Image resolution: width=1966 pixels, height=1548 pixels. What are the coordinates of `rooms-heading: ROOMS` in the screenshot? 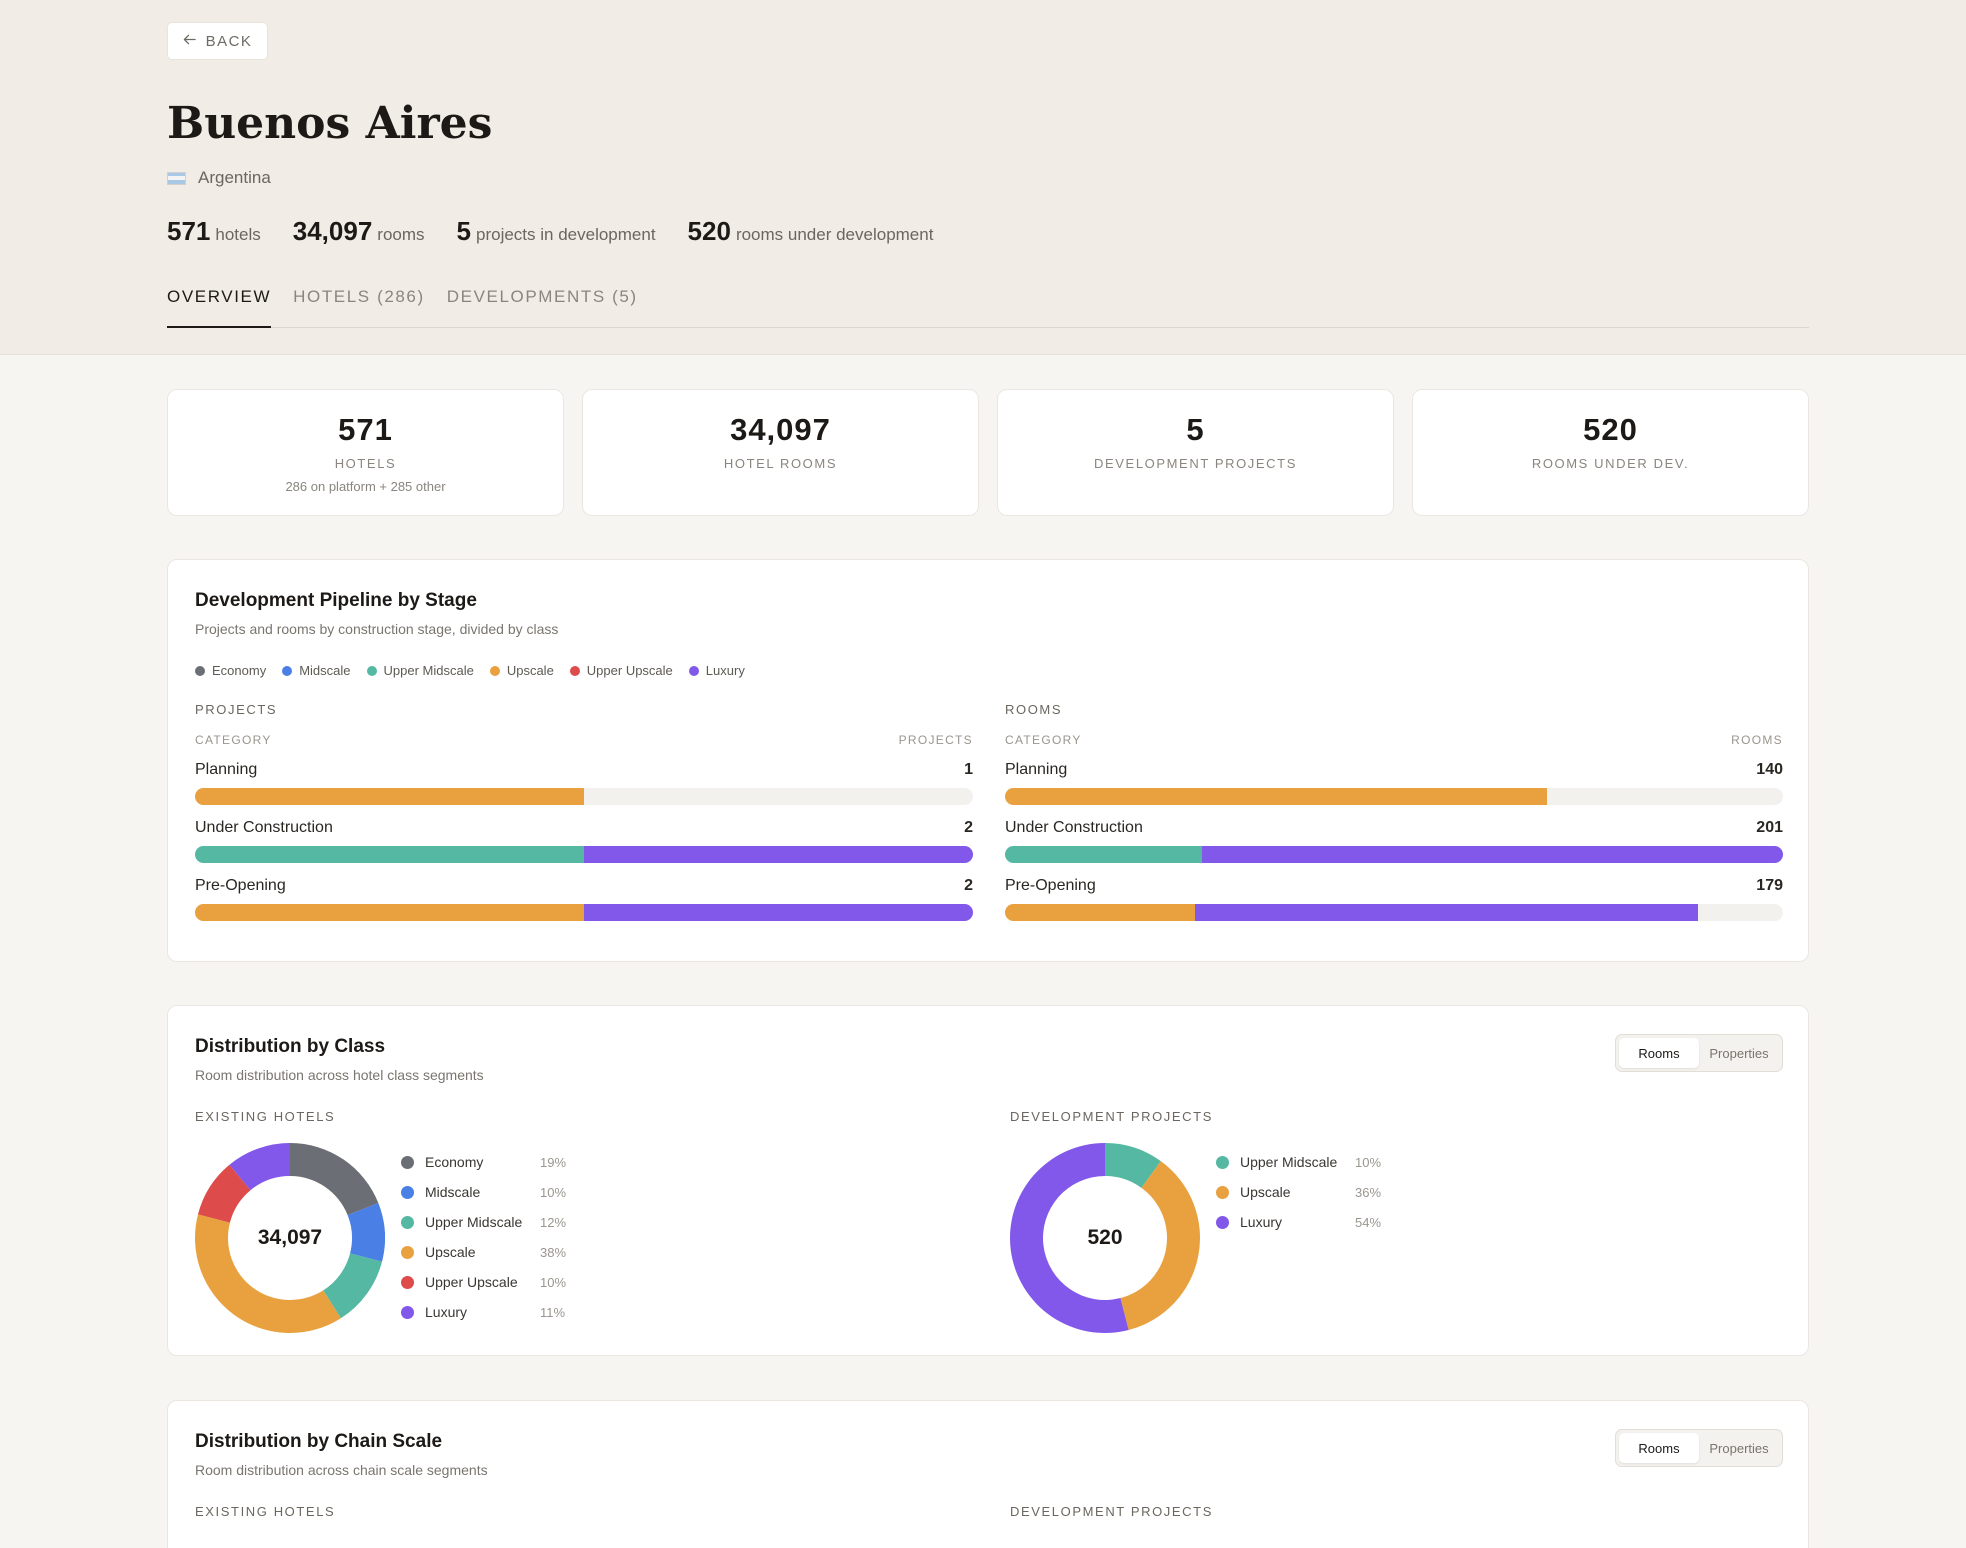 It's located at (1034, 709).